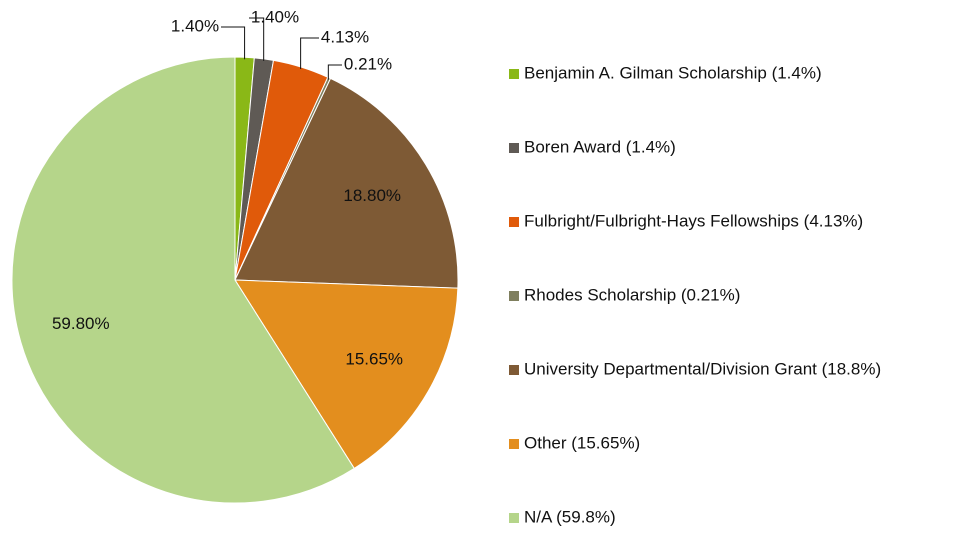 This screenshot has height=533, width=980. What do you see at coordinates (673, 72) in the screenshot?
I see `legend-label: Benjamin A. Gilman Scholarship (1.4%)` at bounding box center [673, 72].